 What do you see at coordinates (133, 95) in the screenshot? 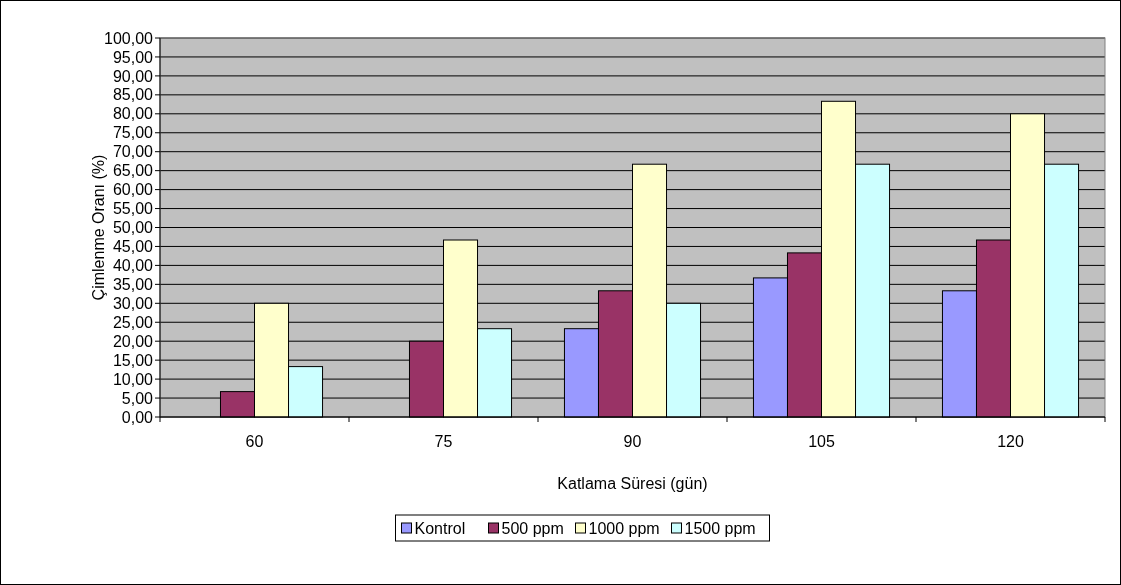
I see `y-tick-label: 85,00` at bounding box center [133, 95].